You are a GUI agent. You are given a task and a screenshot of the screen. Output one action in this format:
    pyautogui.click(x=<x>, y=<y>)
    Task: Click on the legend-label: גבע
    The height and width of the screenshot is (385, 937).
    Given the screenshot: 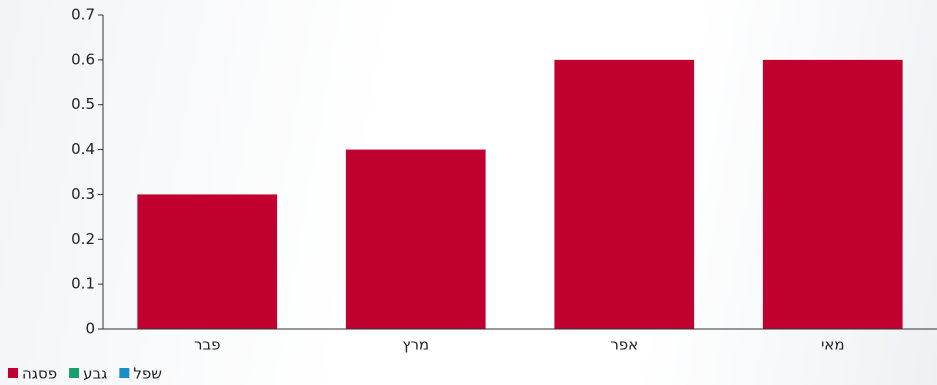 What is the action you would take?
    pyautogui.click(x=95, y=374)
    